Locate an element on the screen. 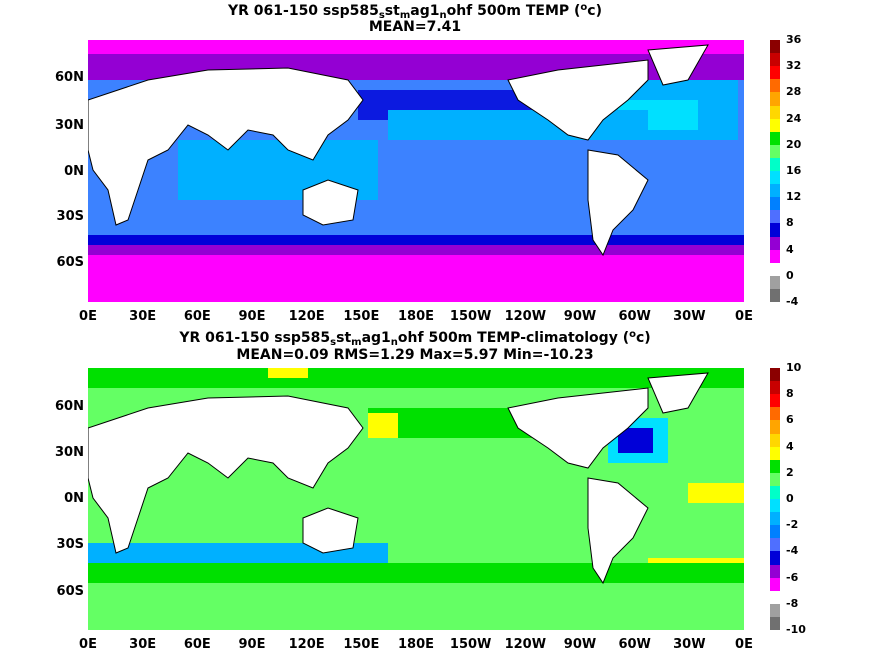 This screenshot has width=875, height=656. panel2-lon-label: 30W is located at coordinates (689, 644).